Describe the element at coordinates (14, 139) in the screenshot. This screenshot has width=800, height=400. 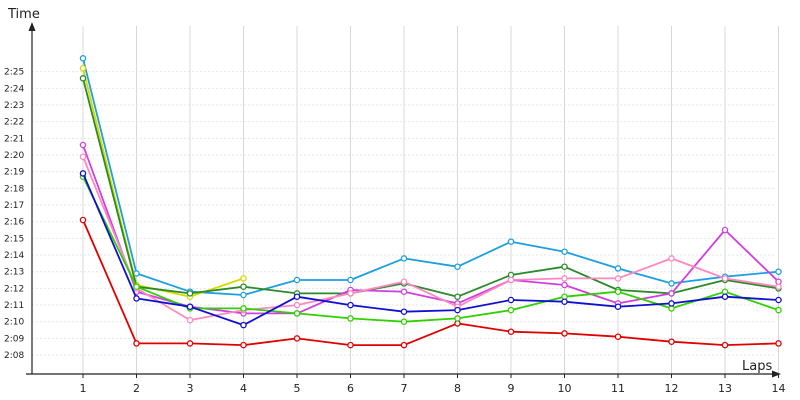
I see `y-tick-label: 2:21` at that location.